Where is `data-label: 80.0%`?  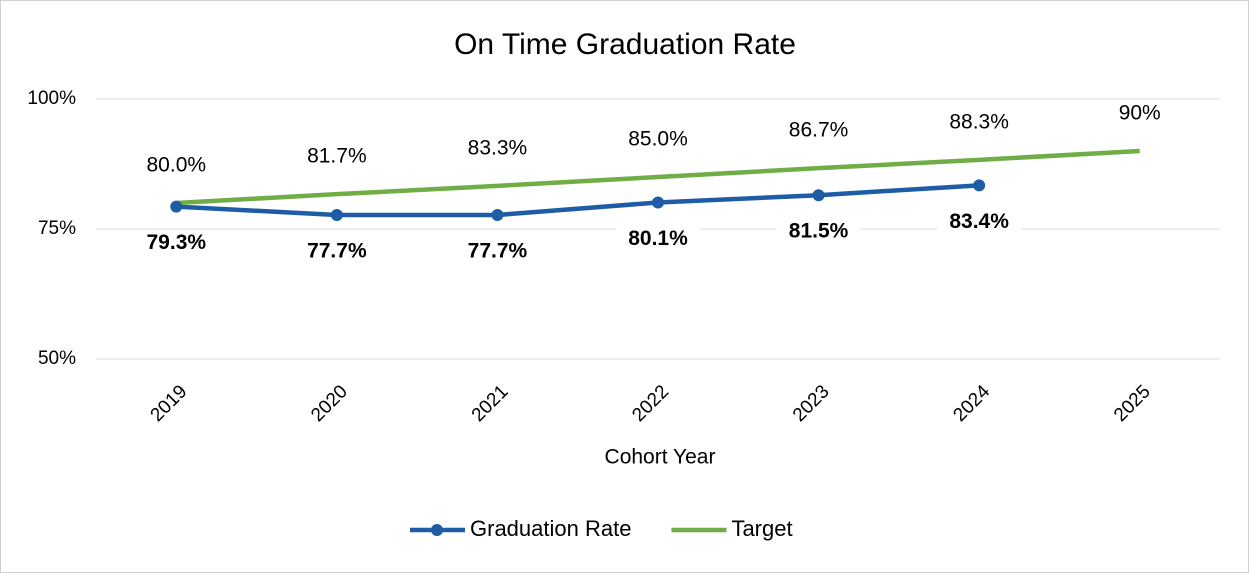 data-label: 80.0% is located at coordinates (177, 165).